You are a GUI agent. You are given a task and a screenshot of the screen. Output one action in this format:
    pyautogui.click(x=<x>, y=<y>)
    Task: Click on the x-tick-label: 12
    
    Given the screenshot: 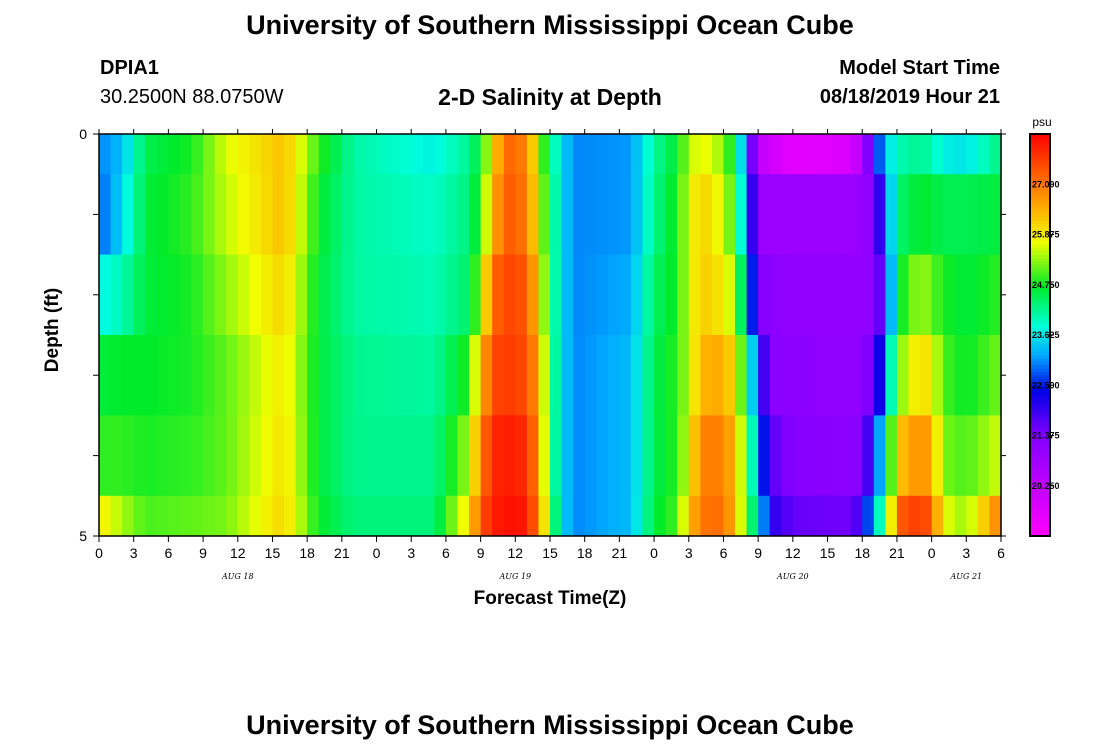 What is the action you would take?
    pyautogui.click(x=516, y=553)
    